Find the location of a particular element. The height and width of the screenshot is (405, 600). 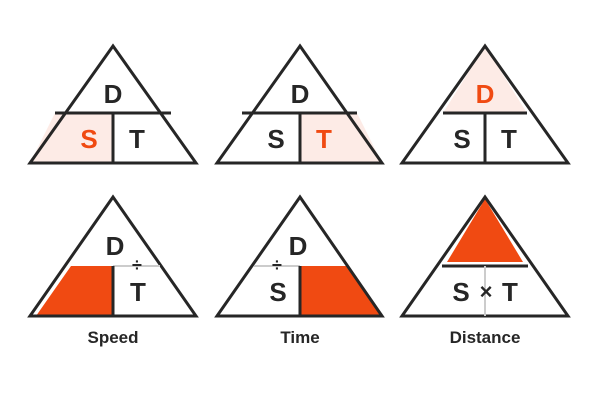

tint-distance-cell is located at coordinates (485, 79).